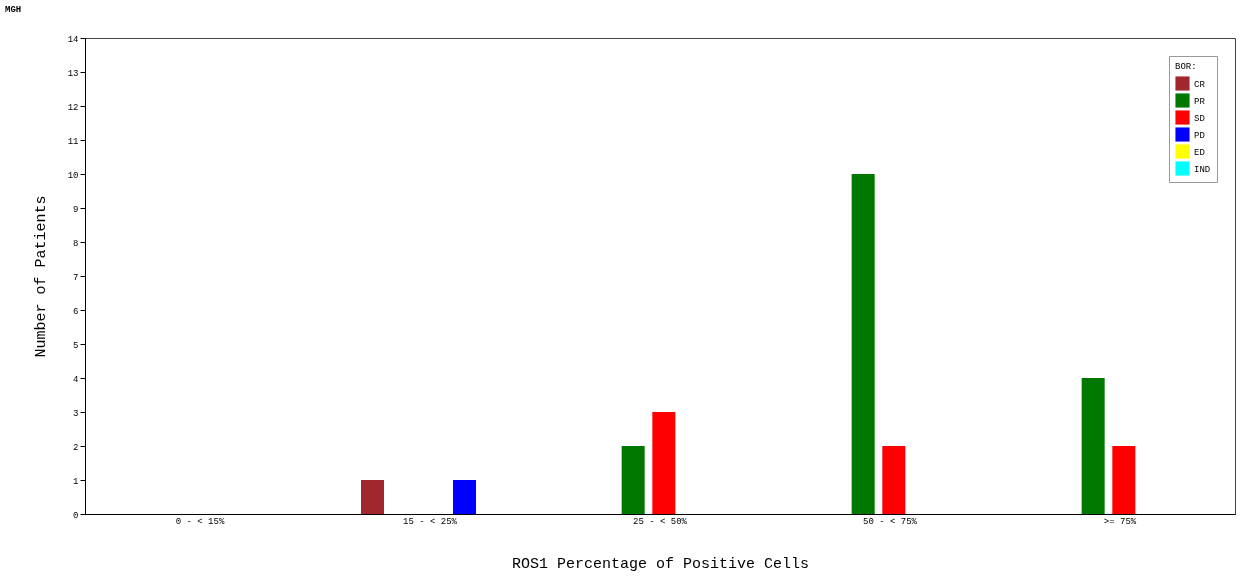 This screenshot has height=582, width=1250. What do you see at coordinates (1199, 135) in the screenshot?
I see `legend-label: PD` at bounding box center [1199, 135].